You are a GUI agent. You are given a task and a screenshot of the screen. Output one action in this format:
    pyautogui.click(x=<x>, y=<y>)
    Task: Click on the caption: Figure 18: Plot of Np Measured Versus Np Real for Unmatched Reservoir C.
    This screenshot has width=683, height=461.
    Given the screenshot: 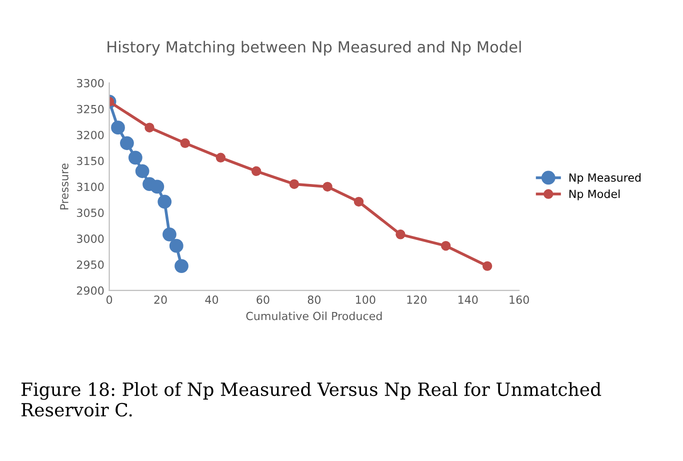 What is the action you would take?
    pyautogui.click(x=311, y=399)
    